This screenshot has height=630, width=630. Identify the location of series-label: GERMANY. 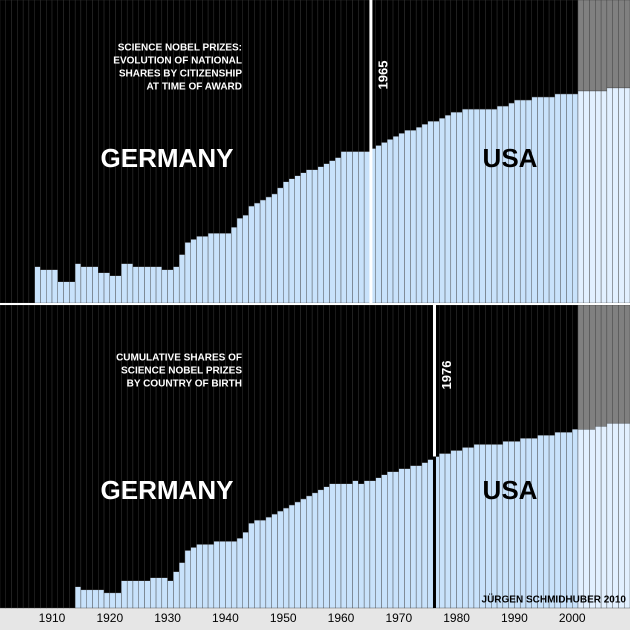
(167, 158).